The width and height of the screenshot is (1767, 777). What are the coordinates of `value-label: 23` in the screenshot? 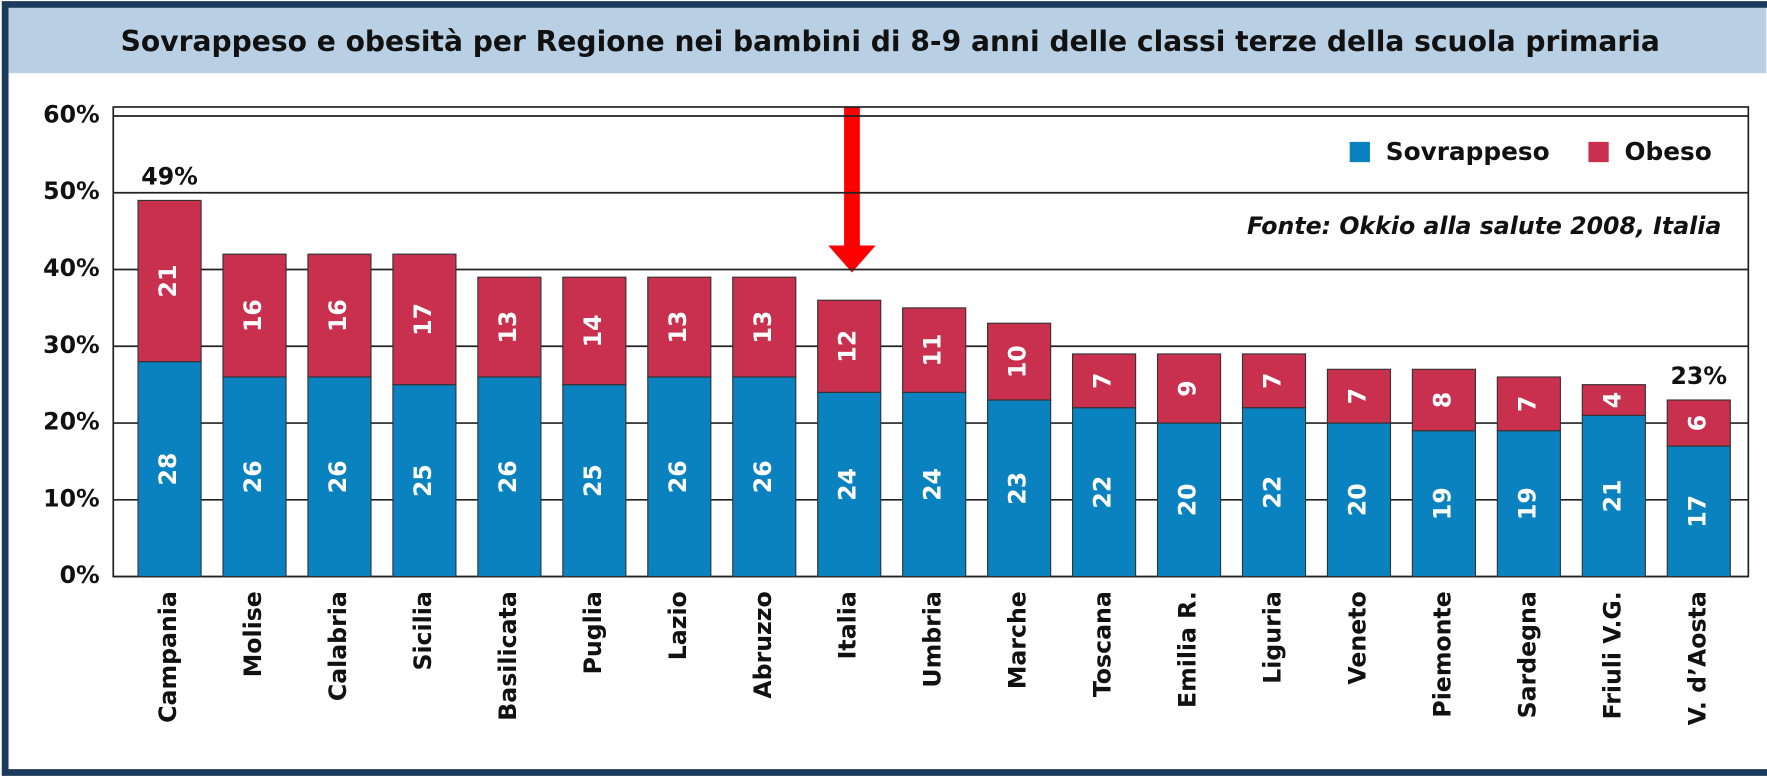 It's located at (1018, 488).